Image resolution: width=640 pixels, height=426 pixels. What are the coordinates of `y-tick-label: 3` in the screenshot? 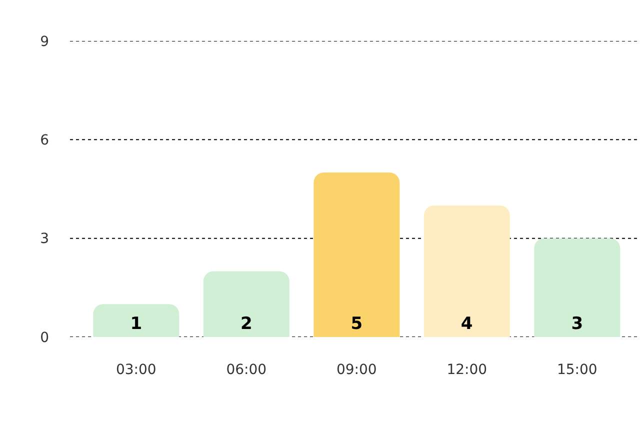 It's located at (44, 239).